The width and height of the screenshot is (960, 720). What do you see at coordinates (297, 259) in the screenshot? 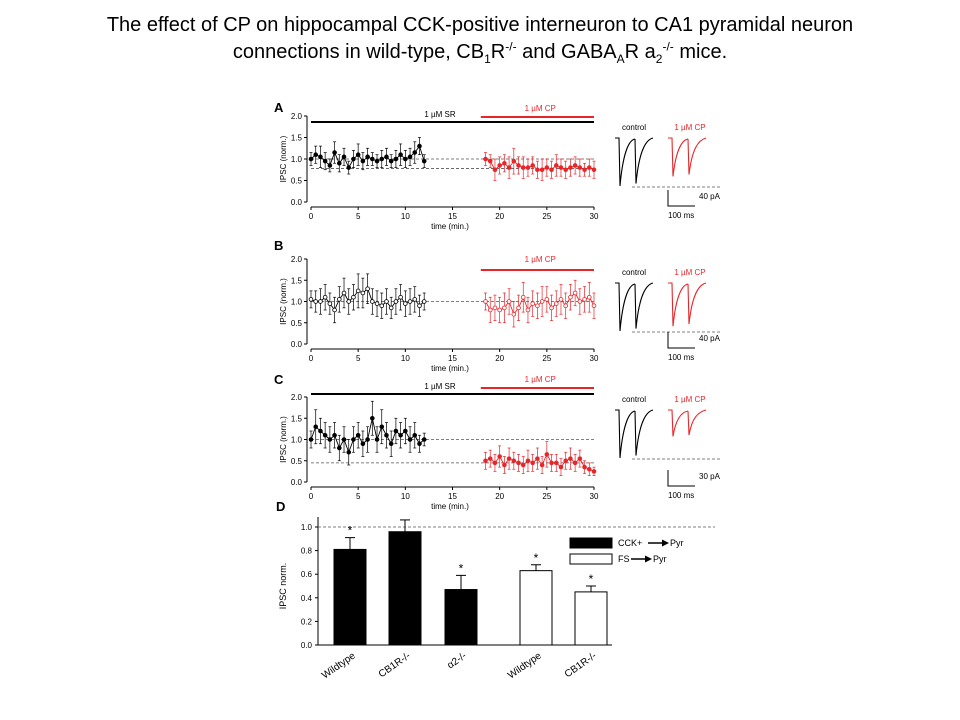
I see `y-tick-label: 2.0` at bounding box center [297, 259].